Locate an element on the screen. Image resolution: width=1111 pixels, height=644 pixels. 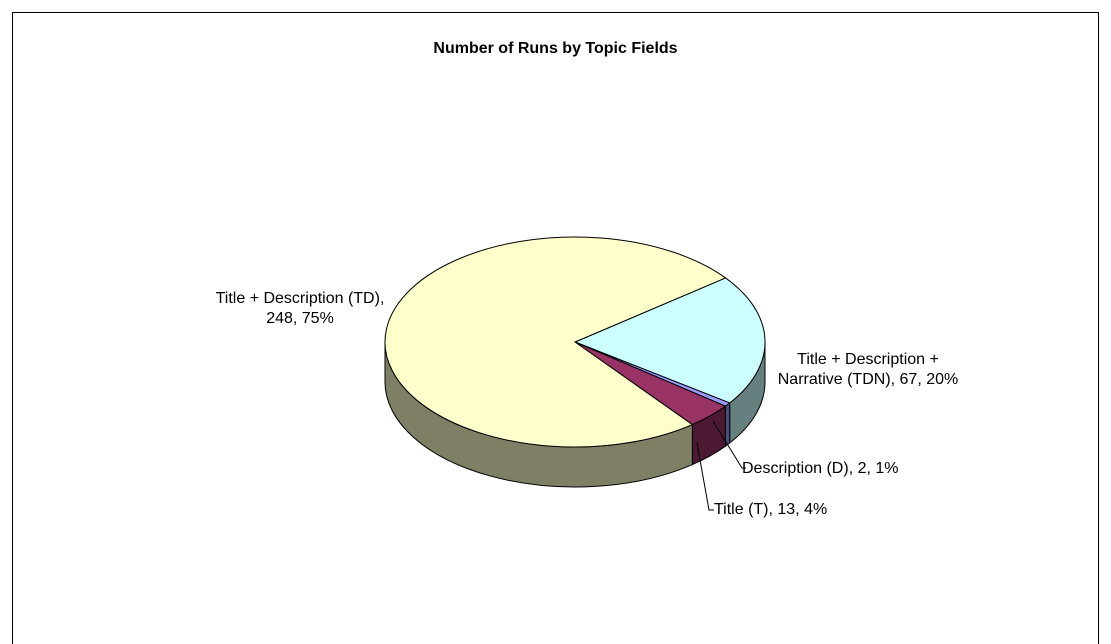
data-label: Title + Description (TD), 248, 75% is located at coordinates (300, 308).